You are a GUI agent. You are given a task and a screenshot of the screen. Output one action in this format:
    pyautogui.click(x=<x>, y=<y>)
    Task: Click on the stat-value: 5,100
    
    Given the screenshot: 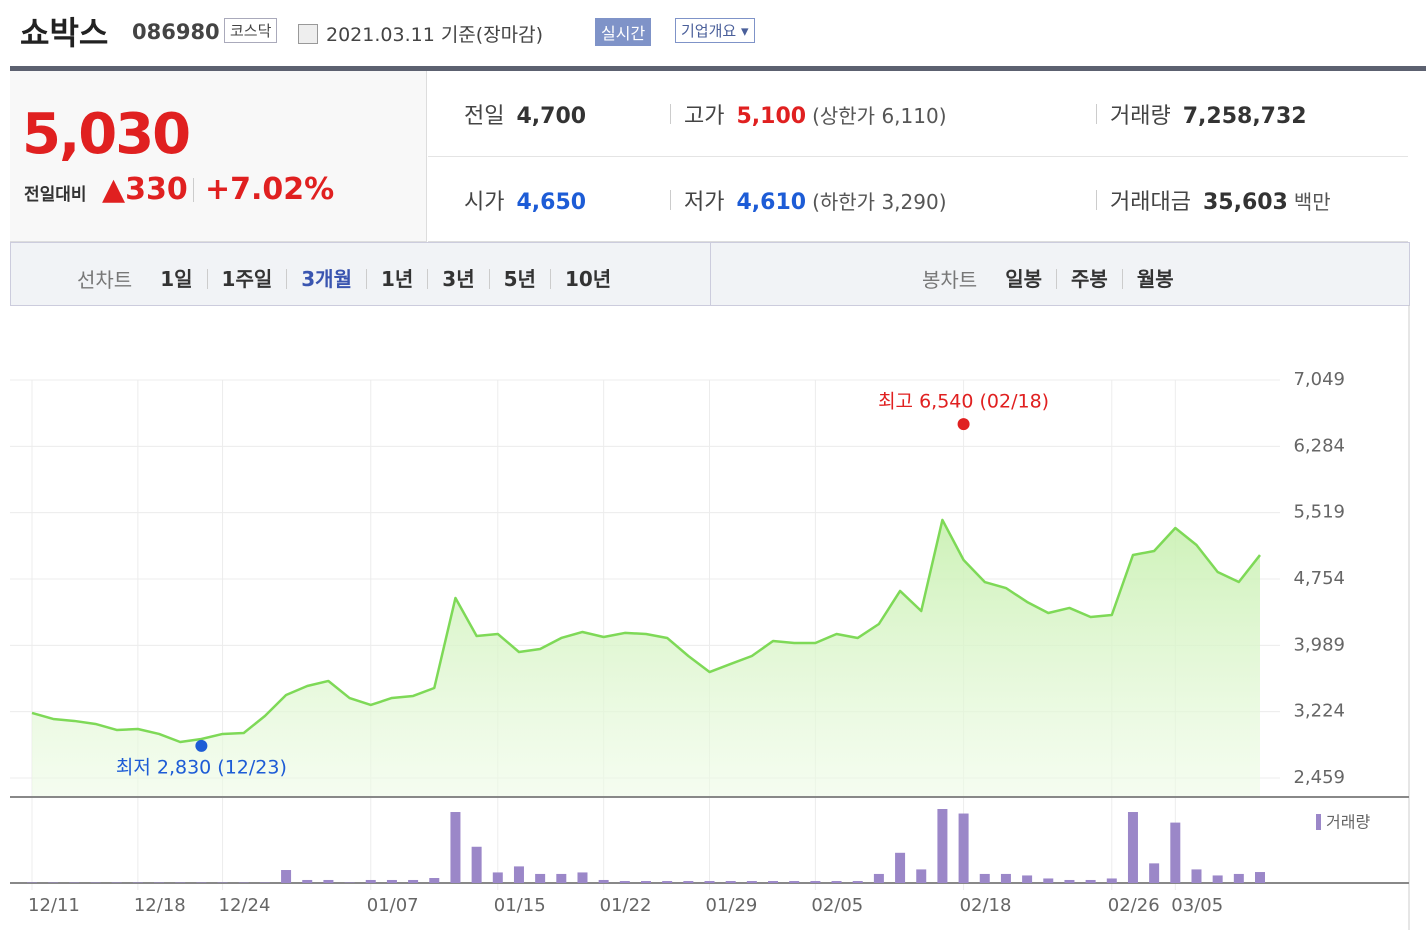 What is the action you would take?
    pyautogui.click(x=771, y=116)
    